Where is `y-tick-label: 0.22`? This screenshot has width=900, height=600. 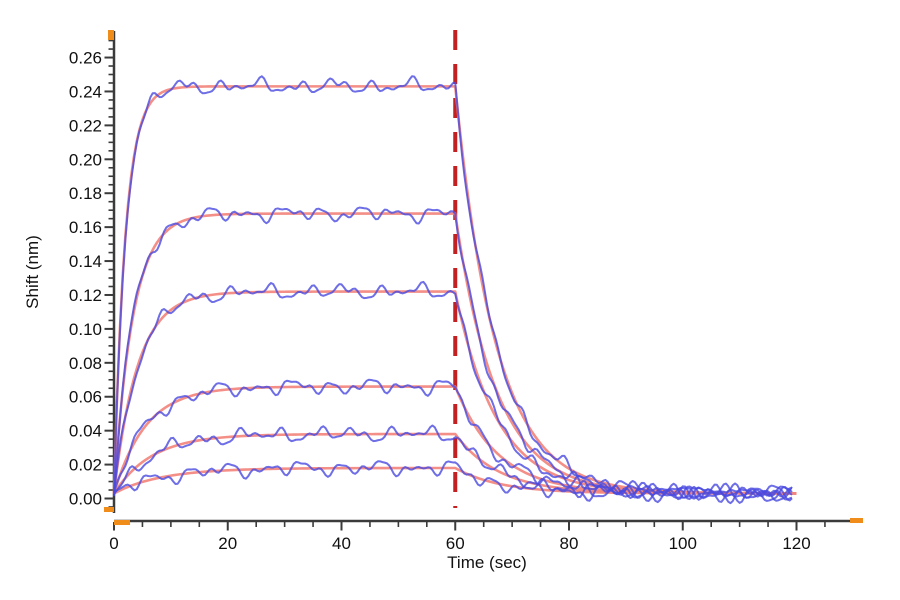
y-tick-label: 0.22 is located at coordinates (85, 125).